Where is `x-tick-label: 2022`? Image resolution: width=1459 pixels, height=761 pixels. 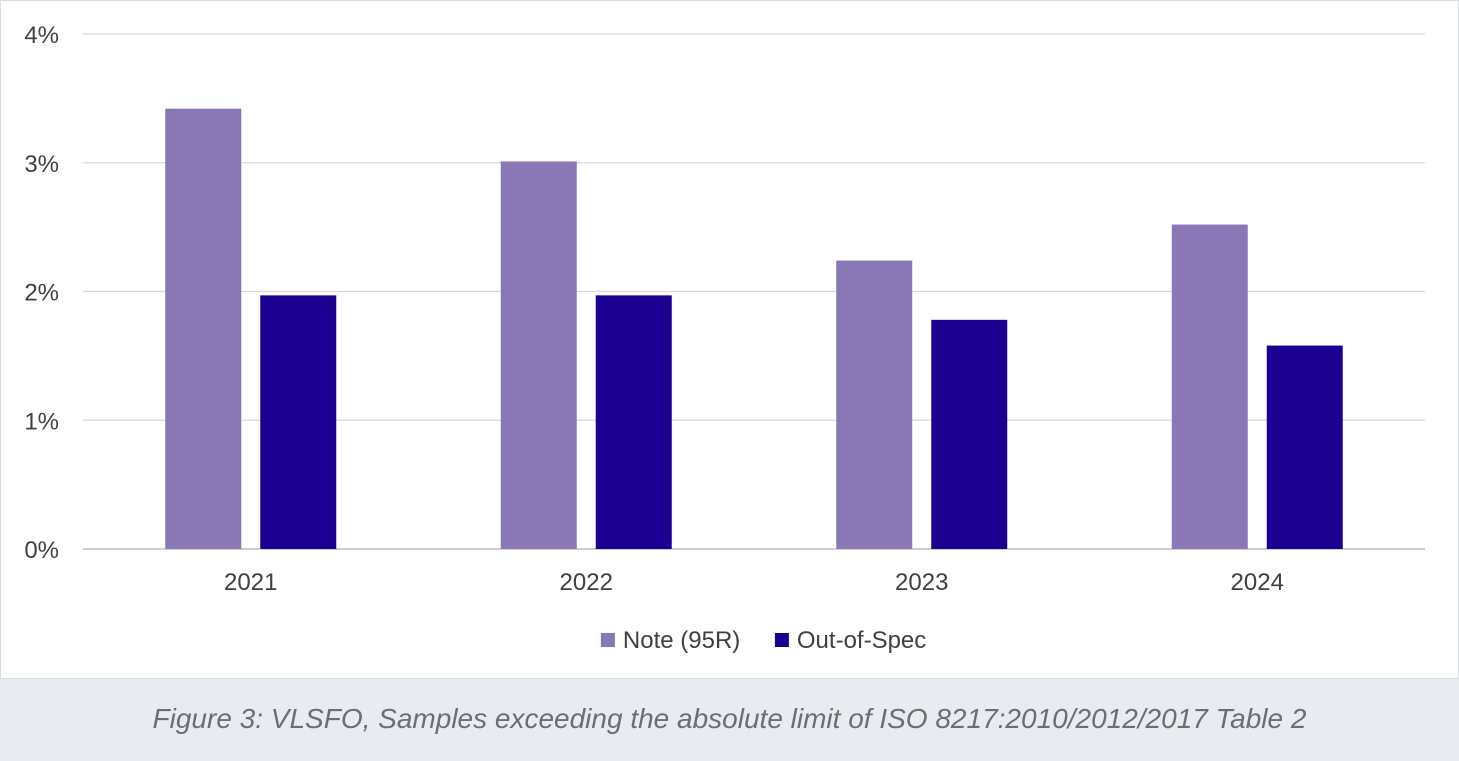
x-tick-label: 2022 is located at coordinates (586, 582).